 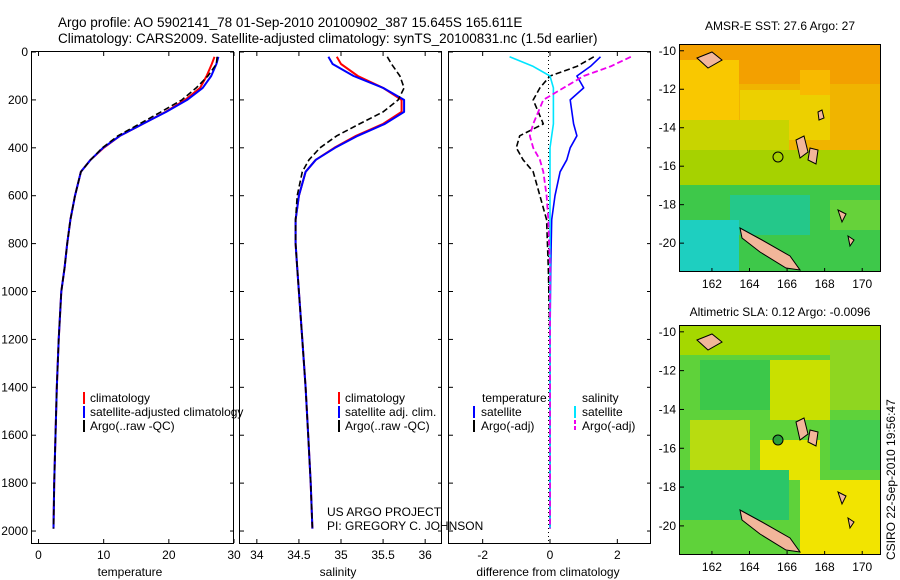 I want to click on diff-legend-temperature-header: temperature, so click(x=514, y=398).